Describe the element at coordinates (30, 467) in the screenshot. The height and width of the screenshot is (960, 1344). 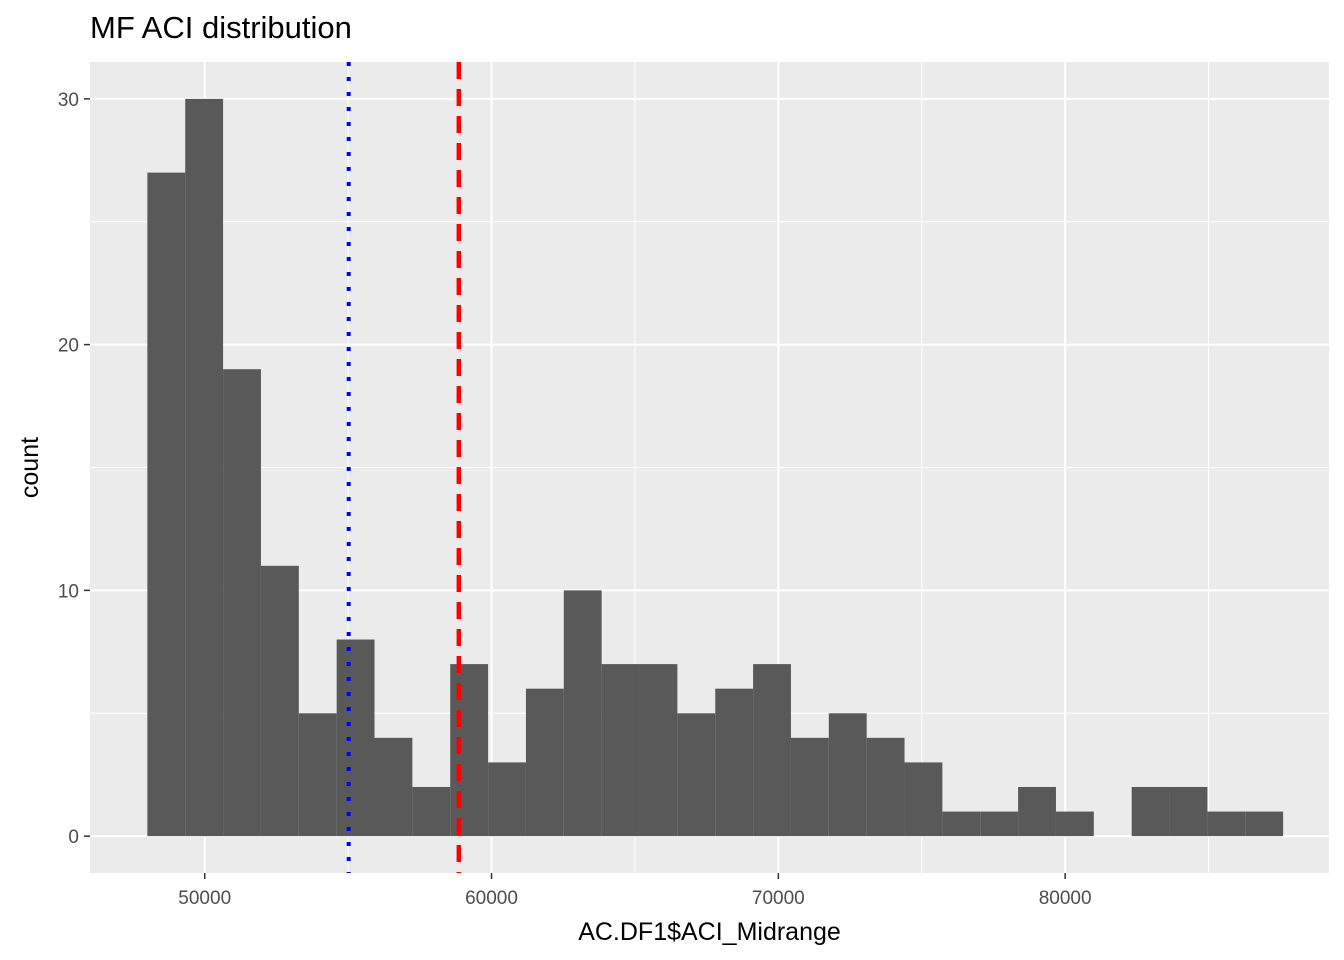
I see `y-axis-title: count` at that location.